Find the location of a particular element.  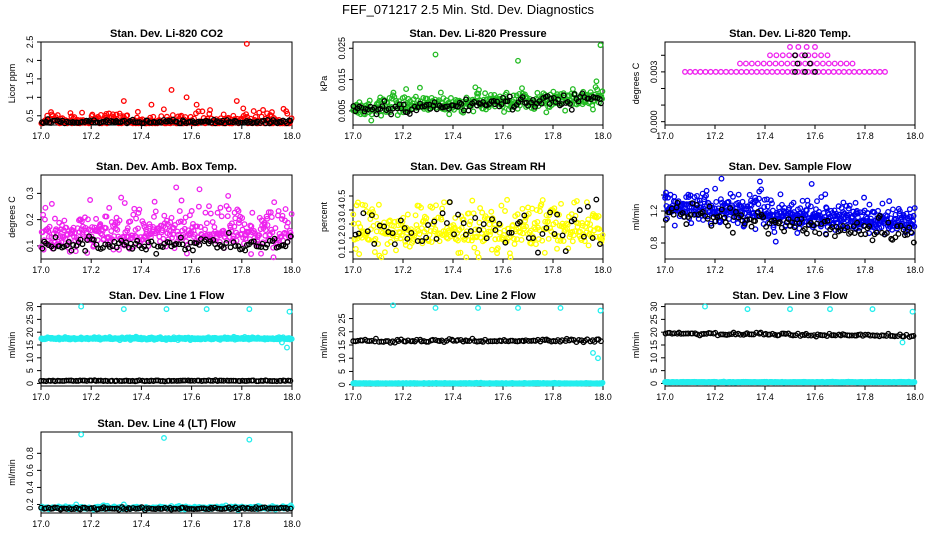

y-tick-label: 20 is located at coordinates (30, 332).